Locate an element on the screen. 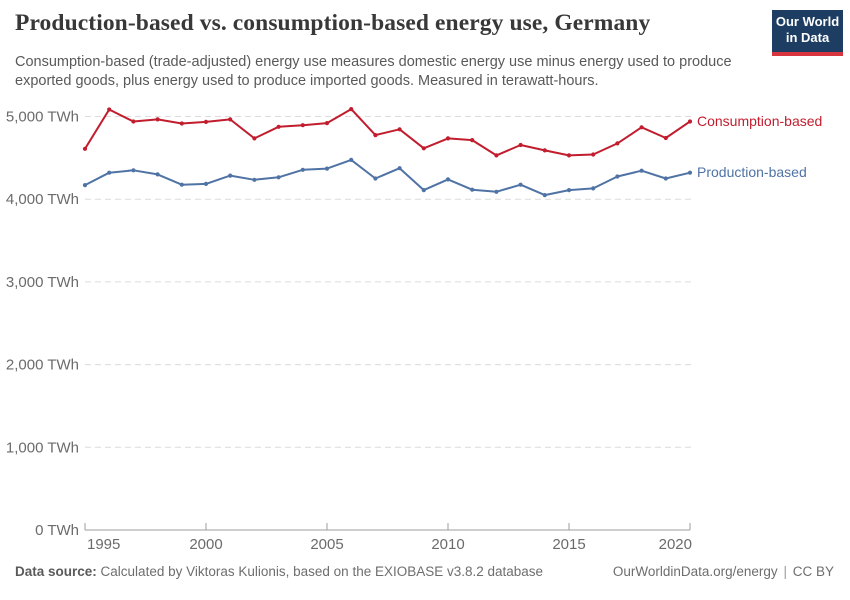 The image size is (850, 600). production-based-point-2018 is located at coordinates (641, 170).